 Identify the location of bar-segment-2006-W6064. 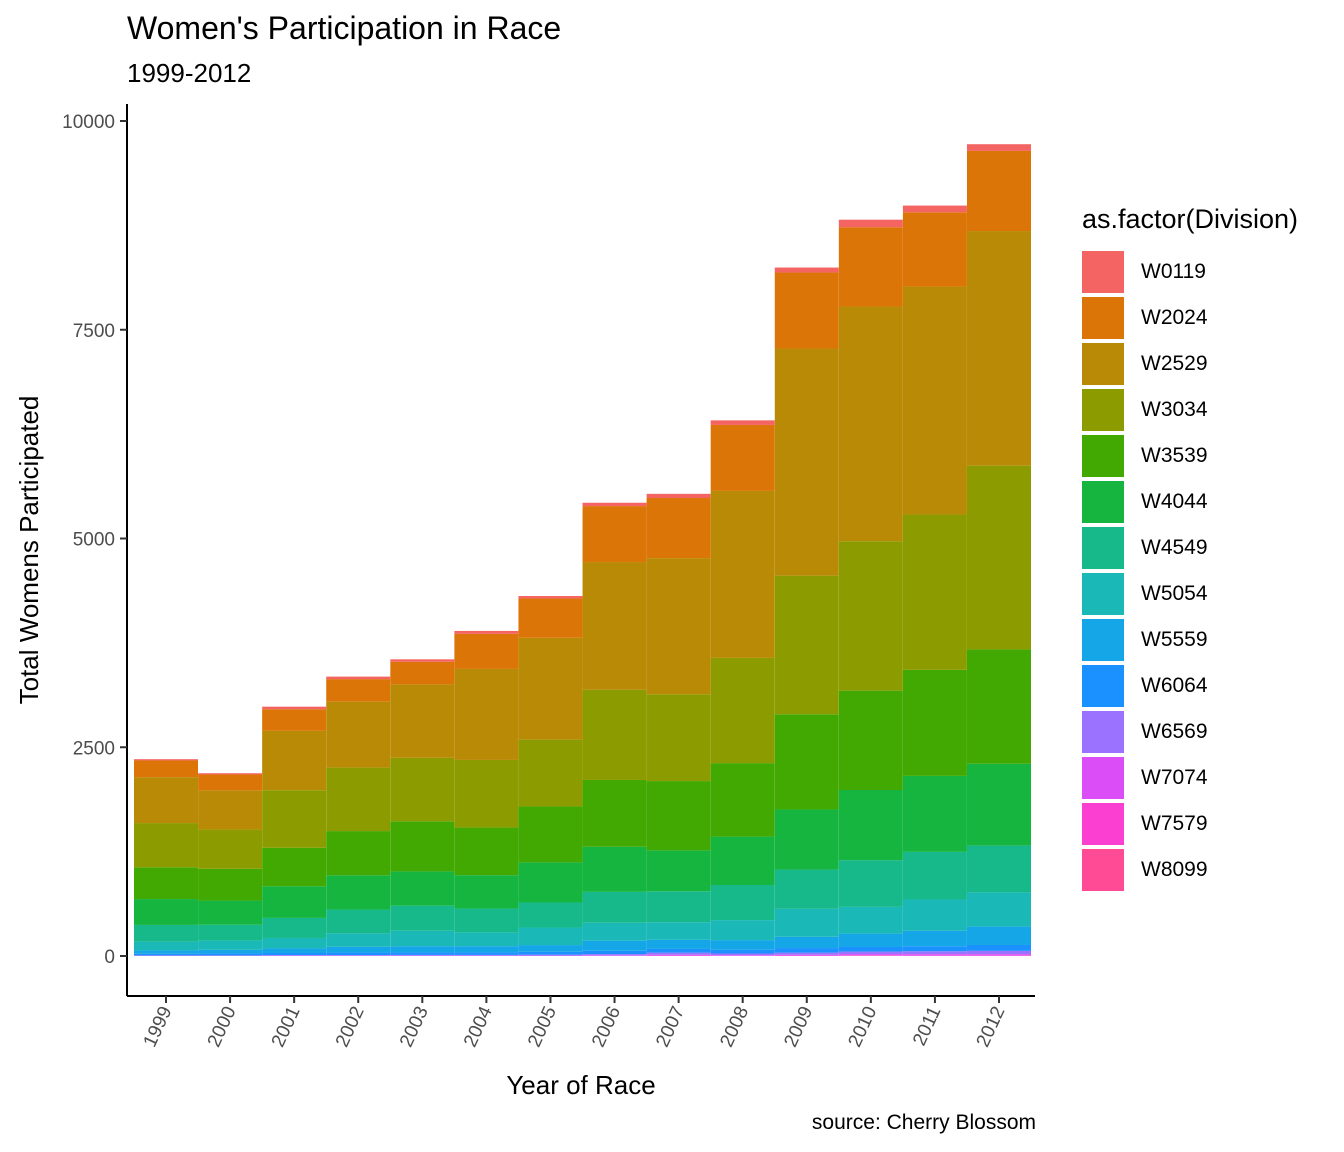
(614, 952).